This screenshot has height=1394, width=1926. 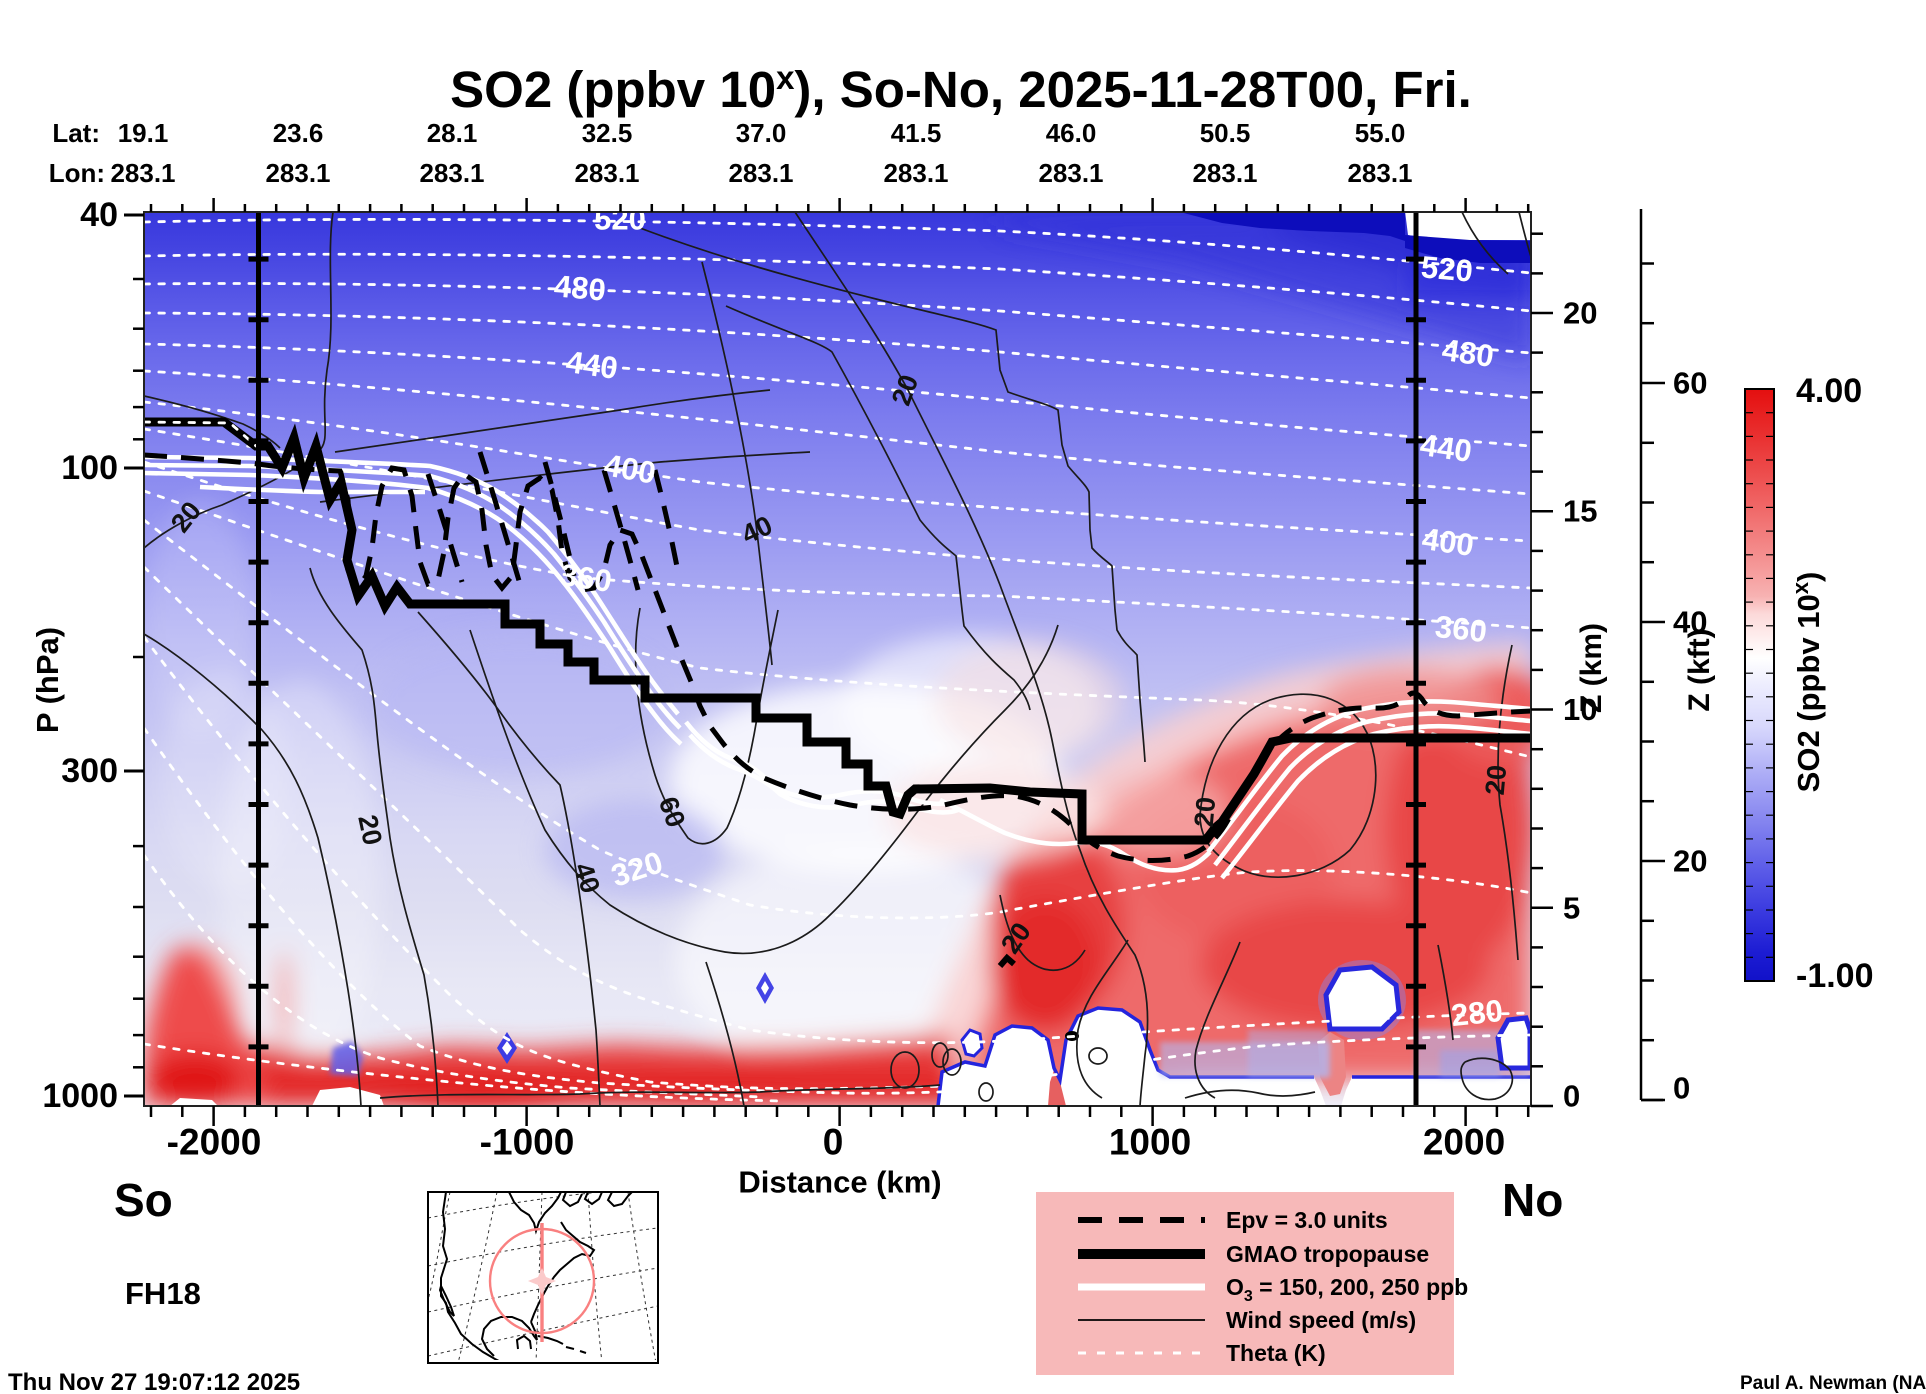 I want to click on svg-text: 280, so click(x=1476, y=1013).